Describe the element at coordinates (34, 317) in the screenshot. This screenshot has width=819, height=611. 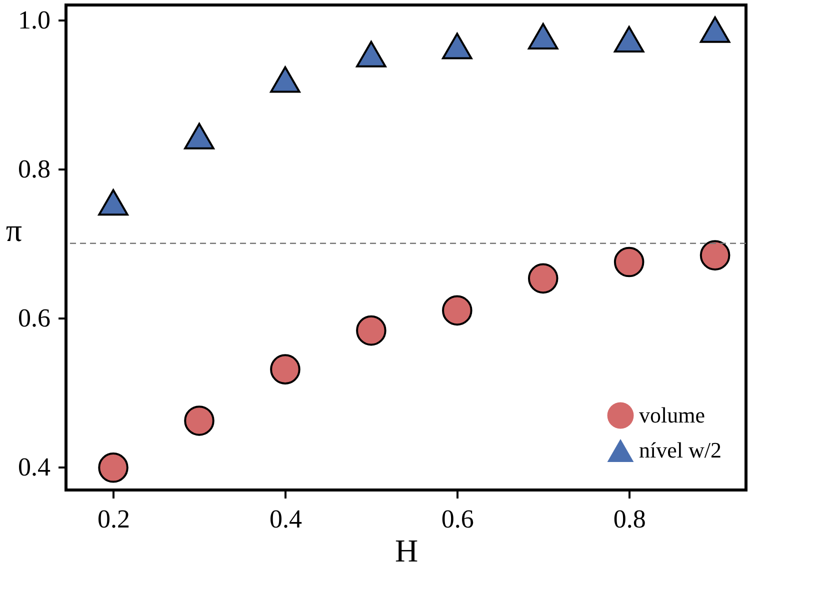
I see `y-tick-label: 0.6` at that location.